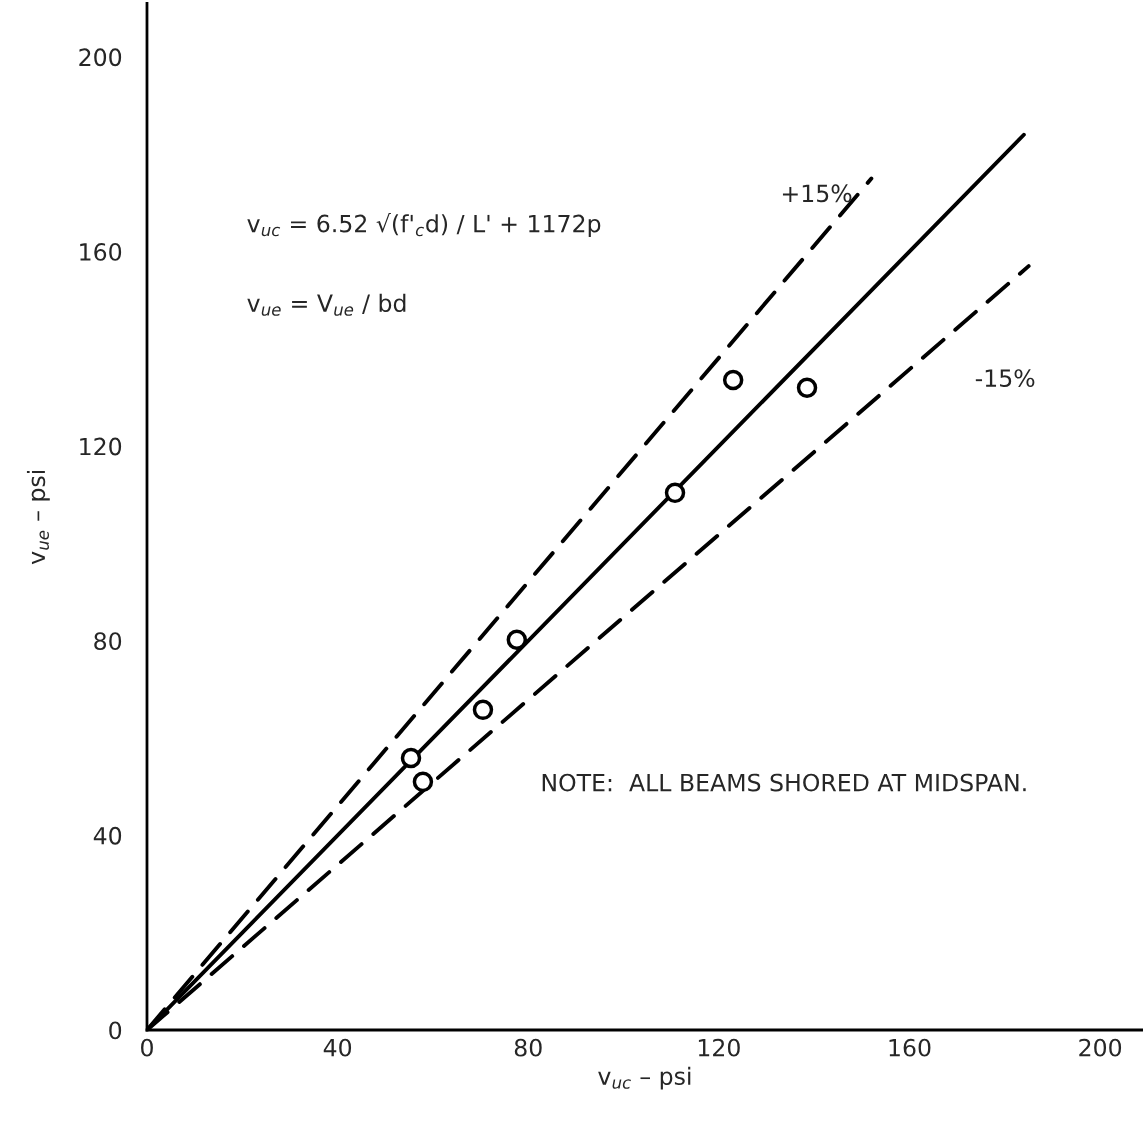 The height and width of the screenshot is (1131, 1143). What do you see at coordinates (107, 835) in the screenshot?
I see `y-tick-label: 40` at bounding box center [107, 835].